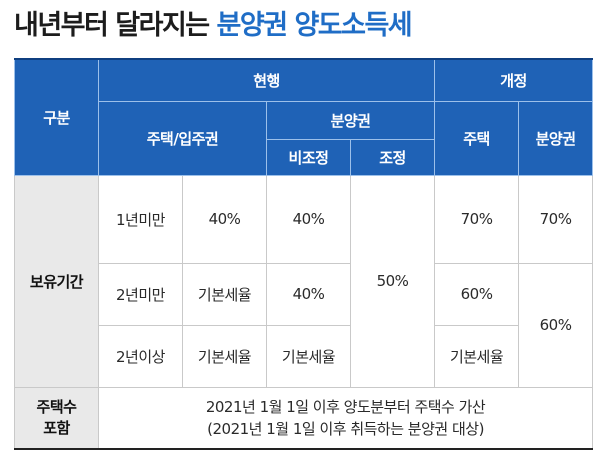 The width and height of the screenshot is (600, 450). What do you see at coordinates (308, 157) in the screenshot?
I see `header-non-adjusted: 비조정` at bounding box center [308, 157].